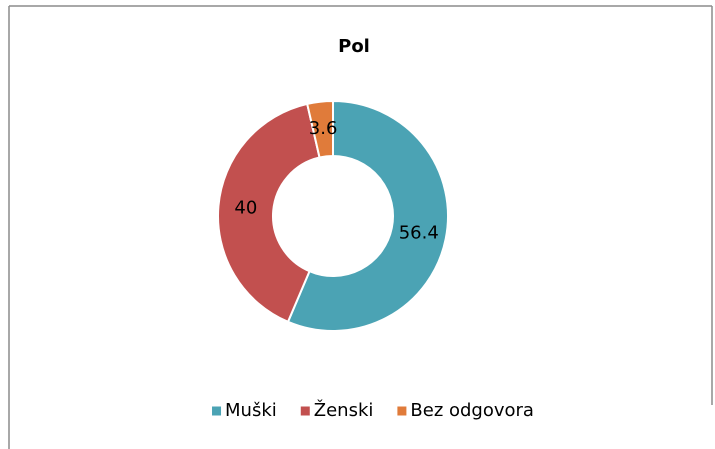  What do you see at coordinates (419, 232) in the screenshot?
I see `data-label: 56.4` at bounding box center [419, 232].